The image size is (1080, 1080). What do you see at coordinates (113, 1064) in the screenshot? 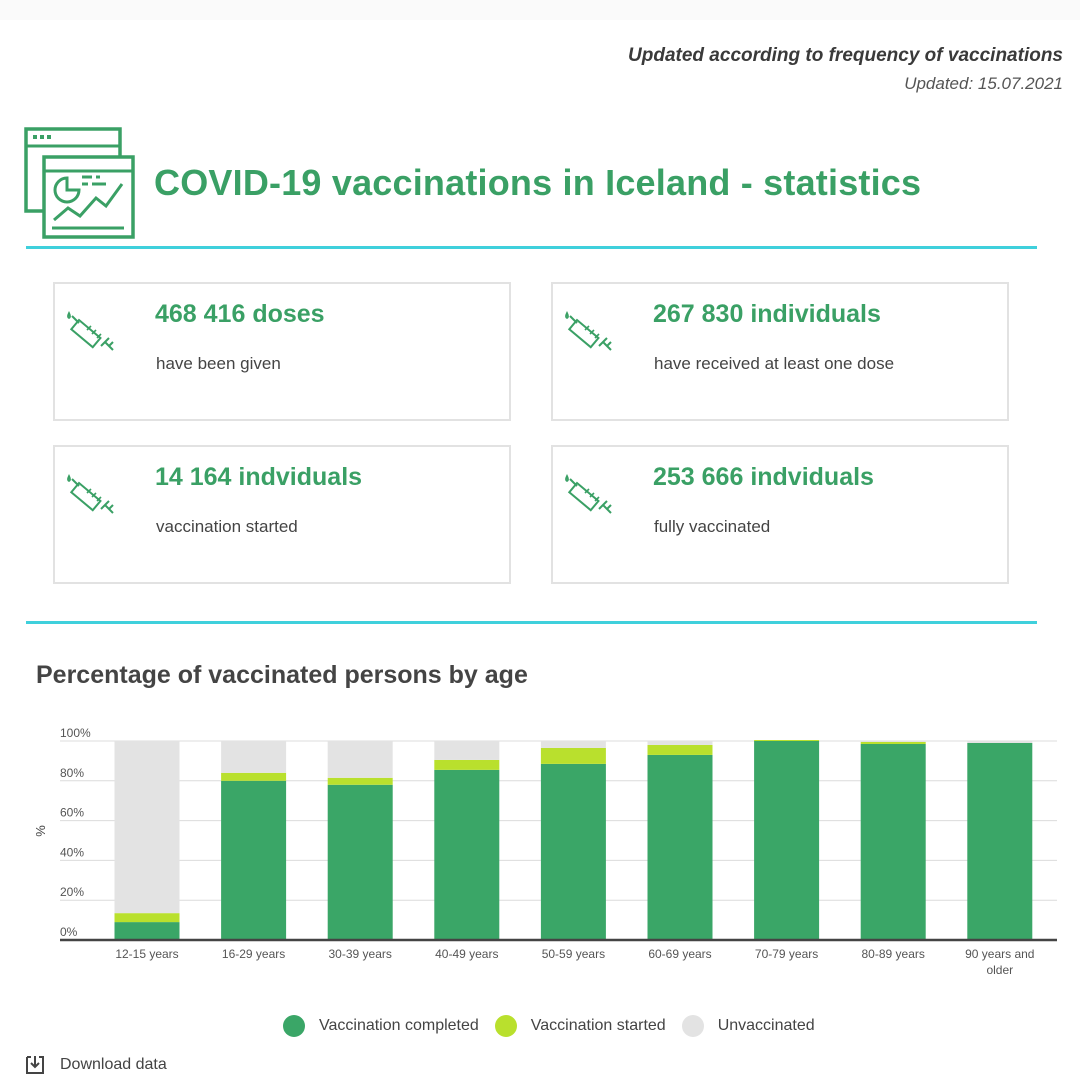
I see `download-label: Download data` at bounding box center [113, 1064].